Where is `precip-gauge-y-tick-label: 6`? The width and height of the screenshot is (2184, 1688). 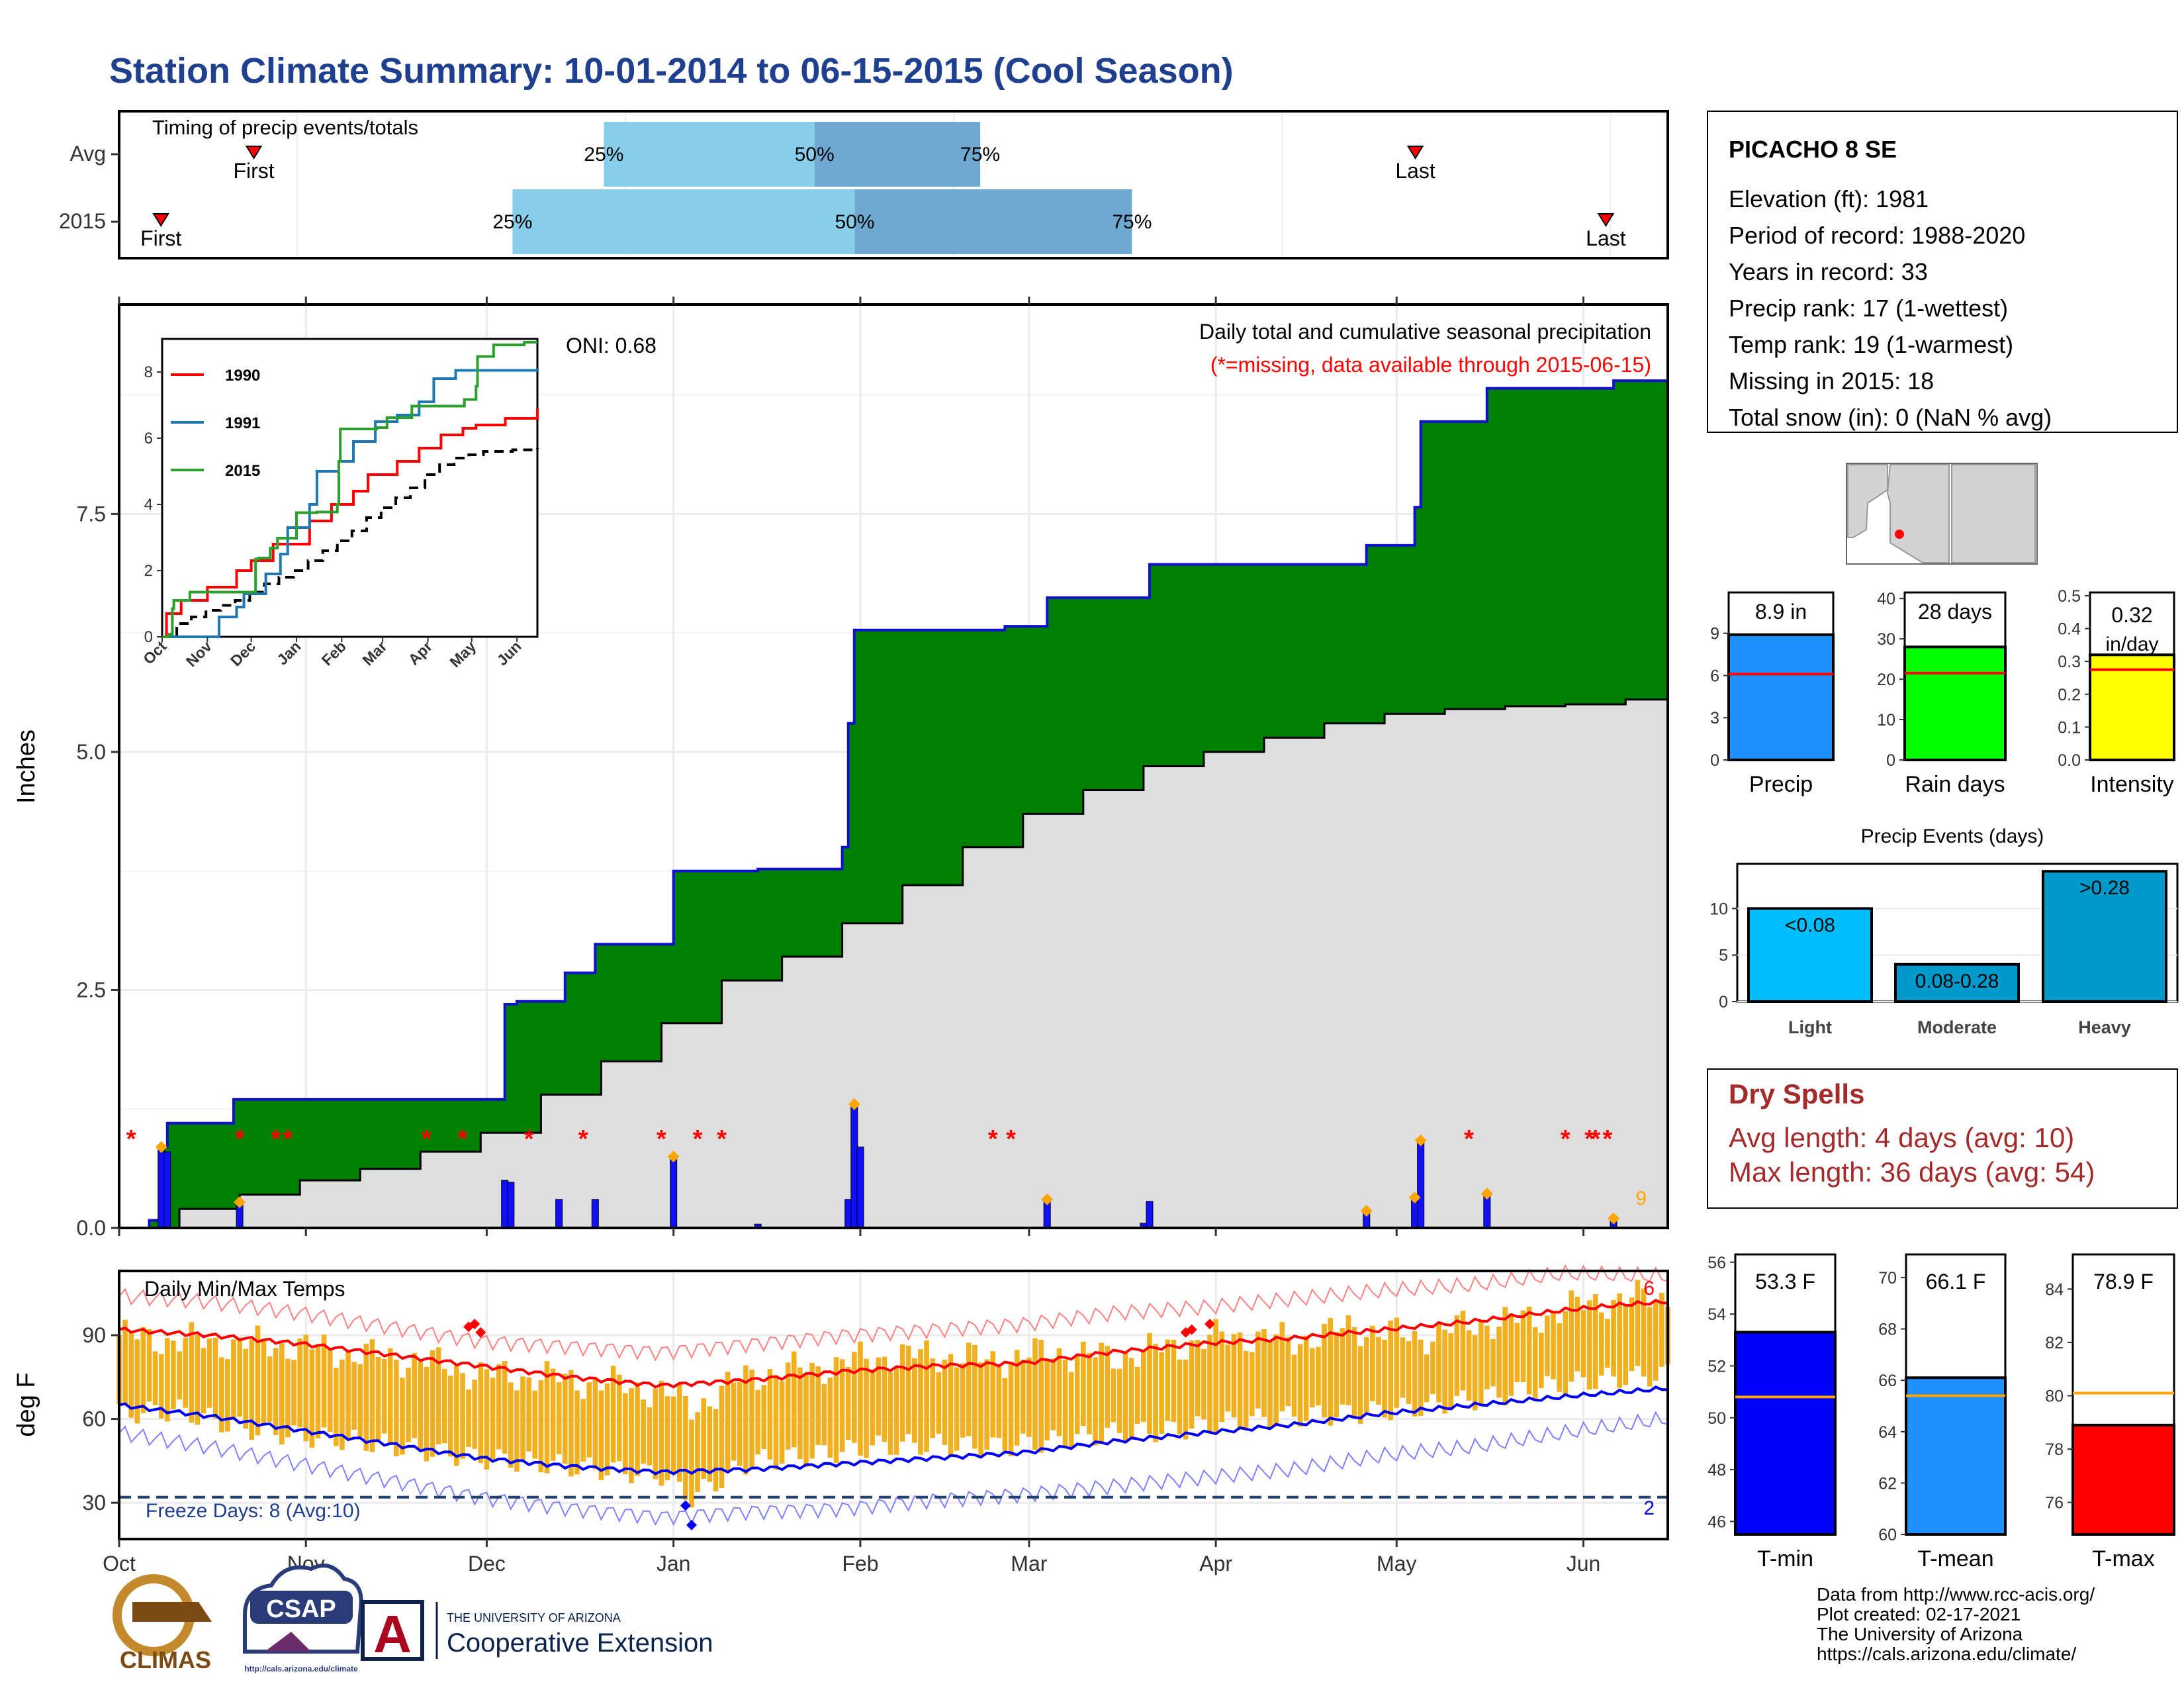
precip-gauge-y-tick-label: 6 is located at coordinates (1715, 676).